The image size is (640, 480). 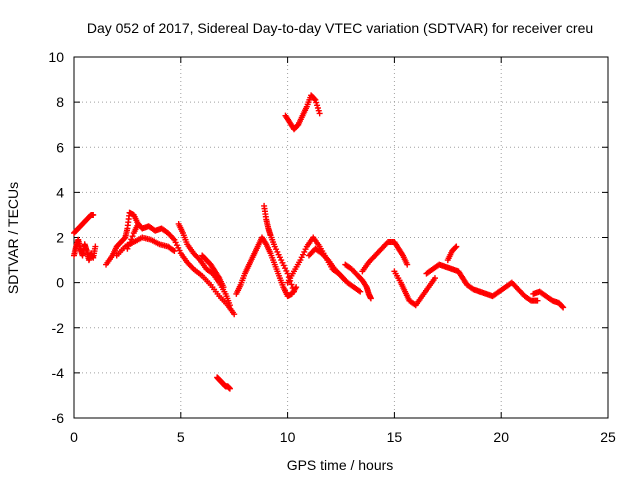 What do you see at coordinates (56, 57) in the screenshot?
I see `y-tick-label: 10` at bounding box center [56, 57].